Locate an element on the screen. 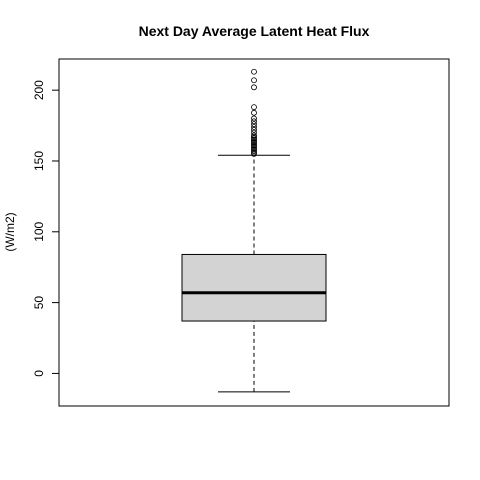 Image resolution: width=480 pixels, height=480 pixels. y-axis-label: (W/m2) is located at coordinates (10, 231).